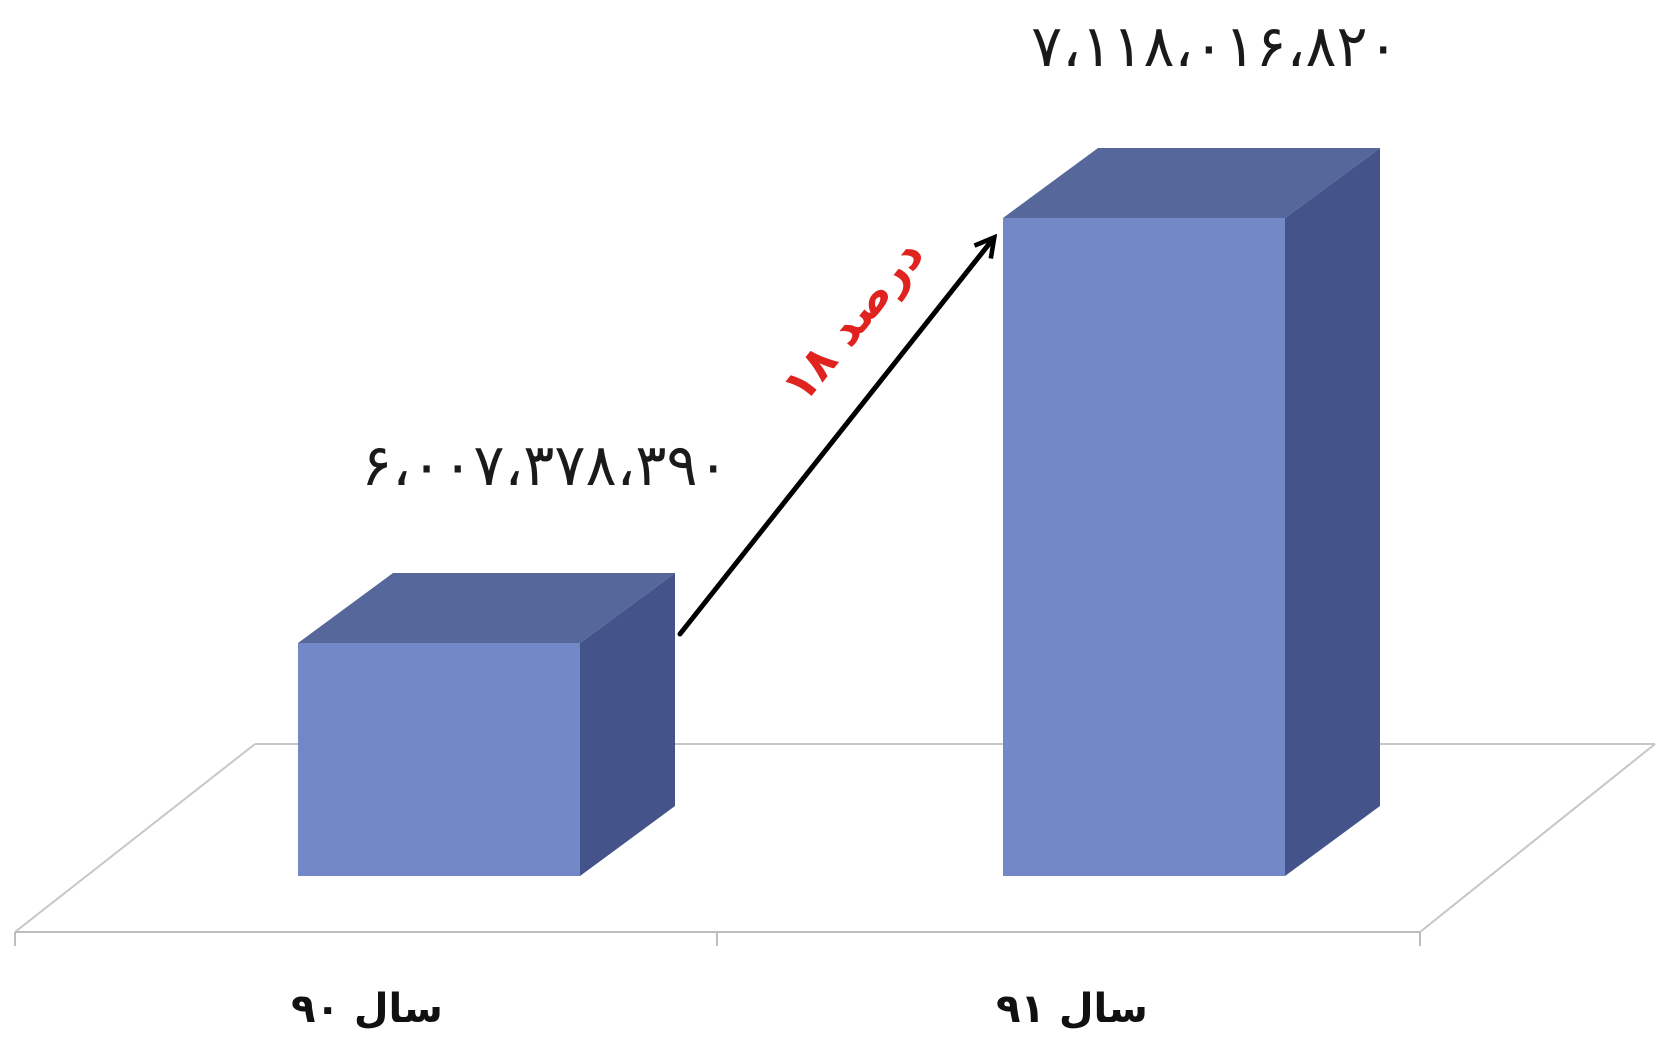  Describe the element at coordinates (135, 838) in the screenshot. I see `floor-left-edge` at that location.